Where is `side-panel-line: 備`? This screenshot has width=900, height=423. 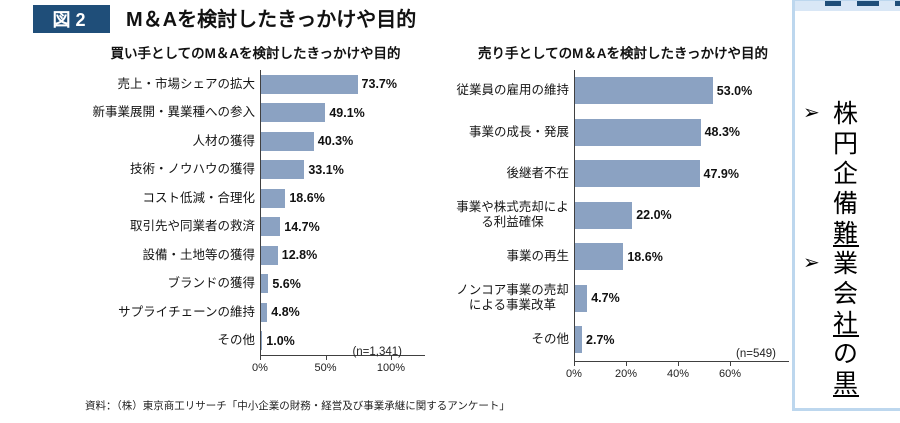 side-panel-line: 備 is located at coordinates (851, 202).